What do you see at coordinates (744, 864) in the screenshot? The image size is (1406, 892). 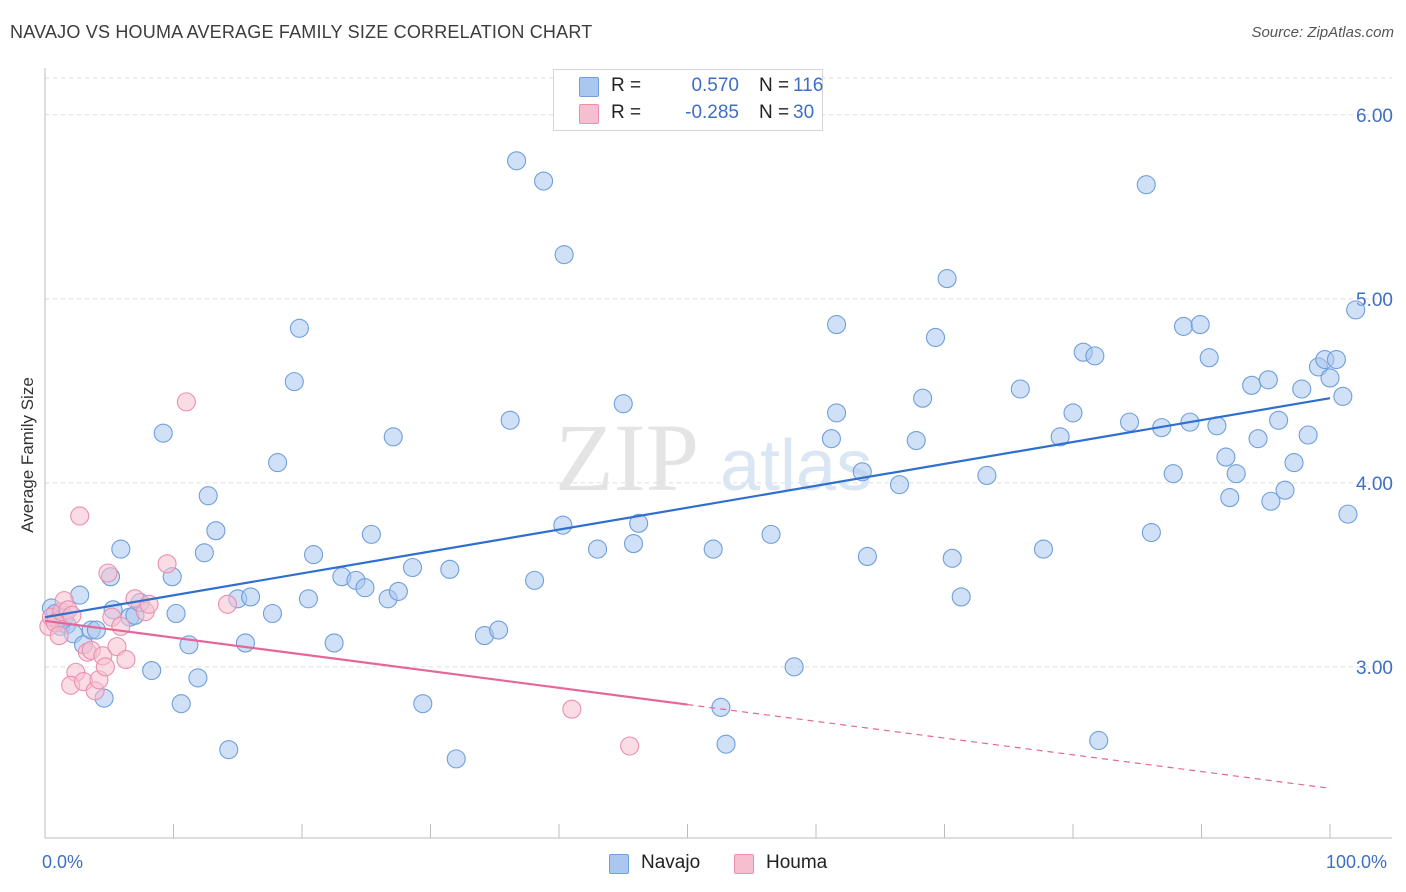 I see `bottom-legend-swatch-houma` at bounding box center [744, 864].